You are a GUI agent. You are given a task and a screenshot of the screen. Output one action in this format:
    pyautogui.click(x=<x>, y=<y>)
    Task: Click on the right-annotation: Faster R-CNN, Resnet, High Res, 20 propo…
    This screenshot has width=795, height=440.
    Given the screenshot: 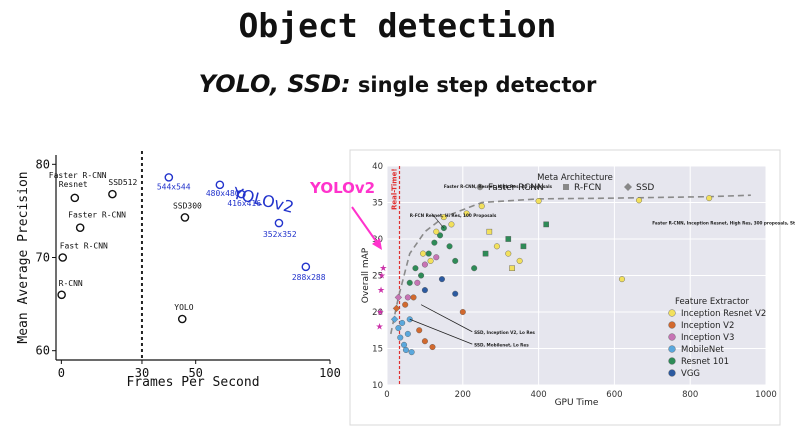 What is the action you would take?
    pyautogui.click(x=498, y=186)
    